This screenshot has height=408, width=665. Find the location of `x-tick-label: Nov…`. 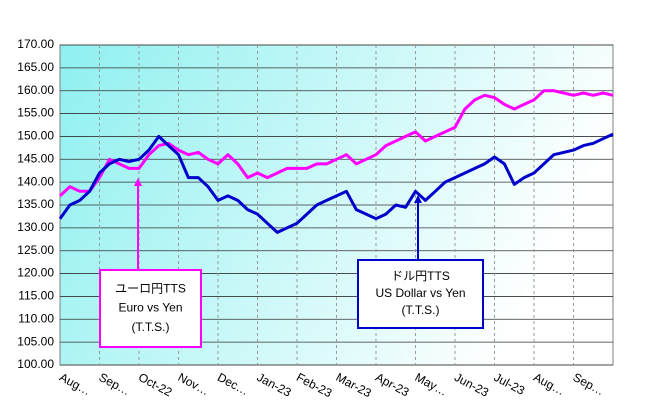

x-tick-label: Nov… is located at coordinates (194, 384).